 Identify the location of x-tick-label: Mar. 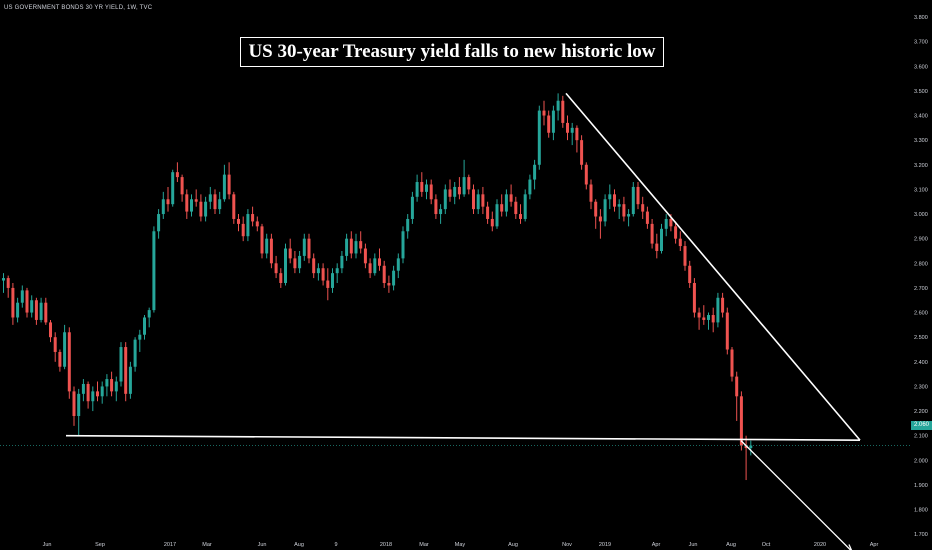
(207, 545).